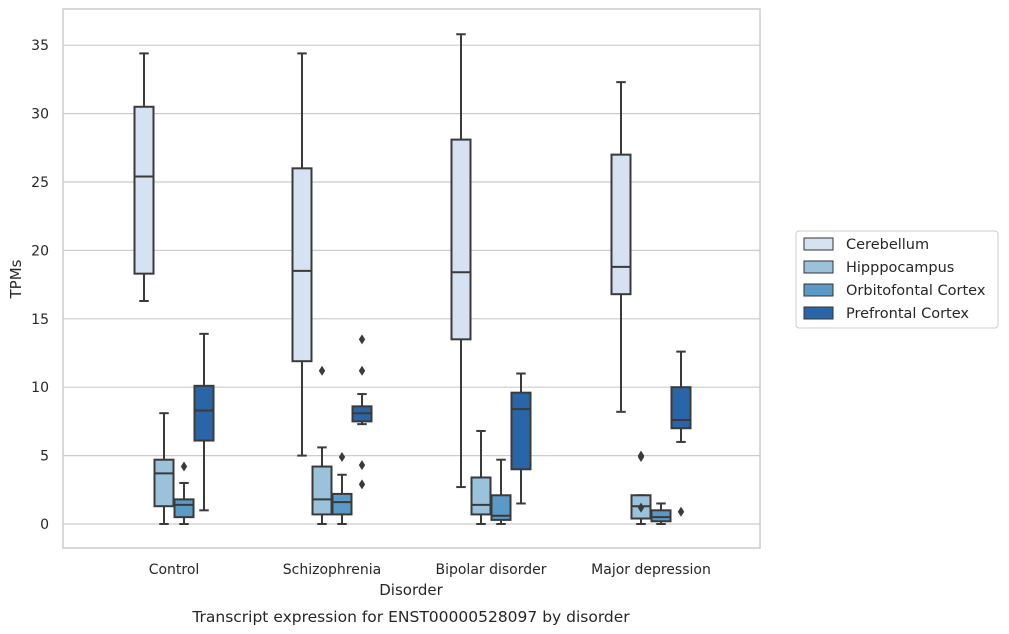 The height and width of the screenshot is (634, 1009). I want to click on x-tick-label: Control, so click(174, 570).